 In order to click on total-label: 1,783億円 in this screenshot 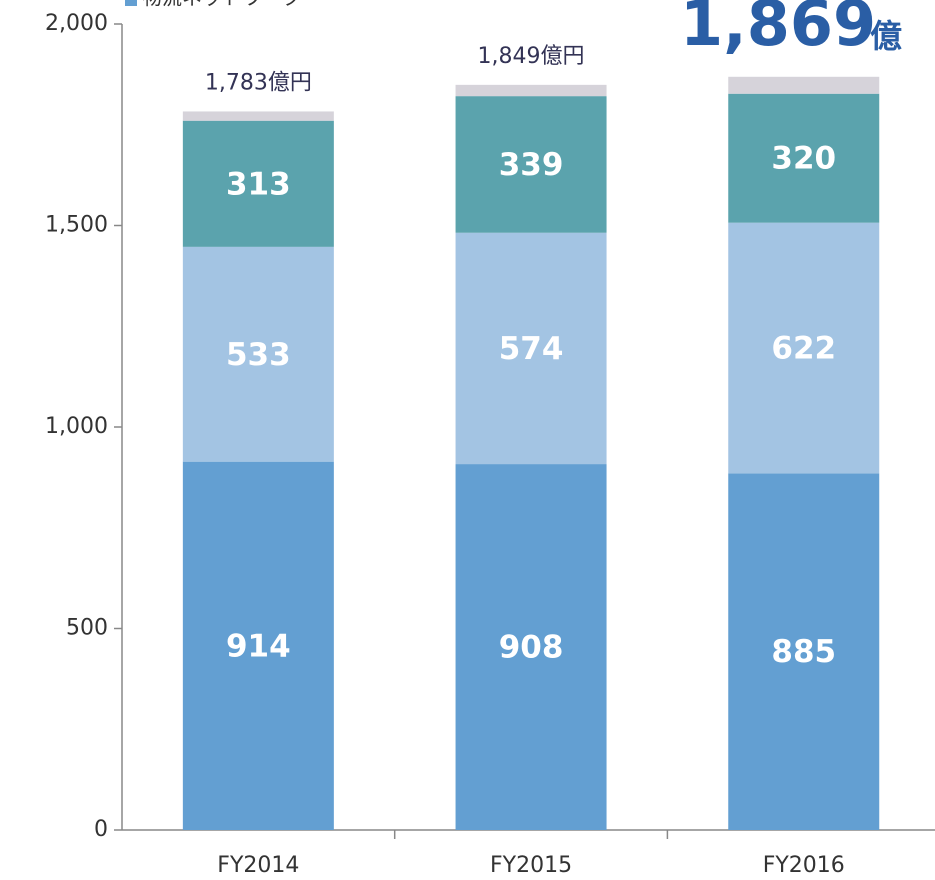, I will do `click(258, 82)`.